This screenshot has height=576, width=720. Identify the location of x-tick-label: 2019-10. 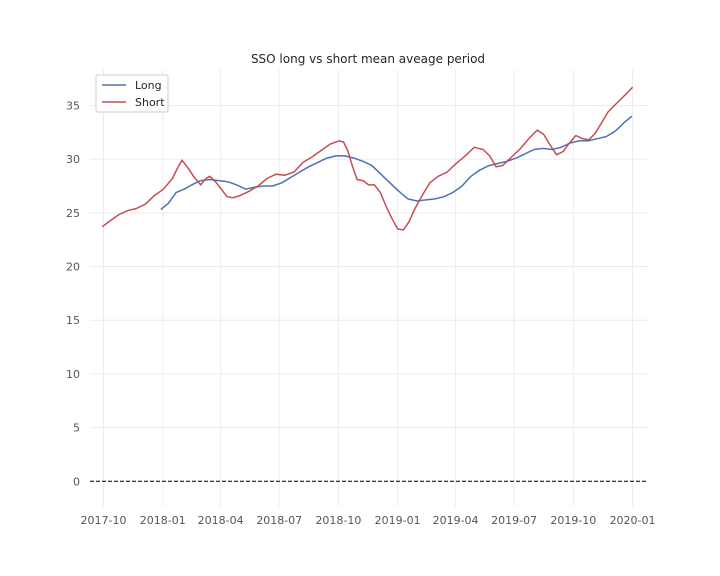
(573, 520).